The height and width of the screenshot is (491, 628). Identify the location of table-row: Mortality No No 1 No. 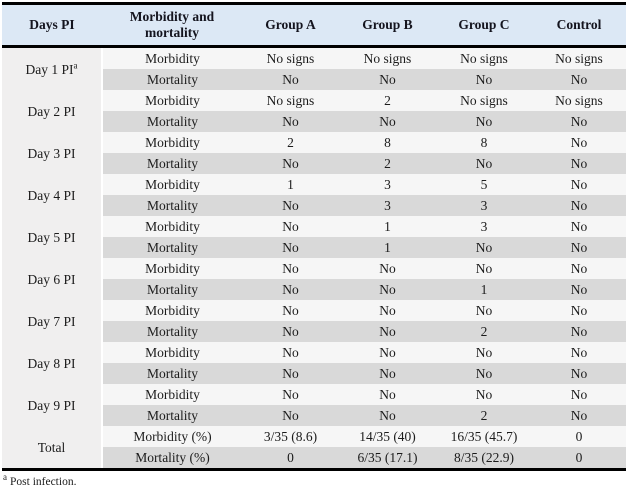
(314, 289).